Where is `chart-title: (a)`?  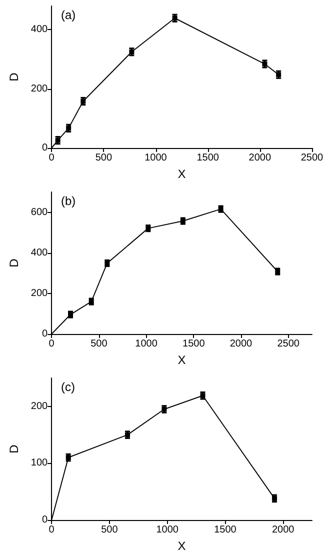 chart-title: (a) is located at coordinates (68, 15).